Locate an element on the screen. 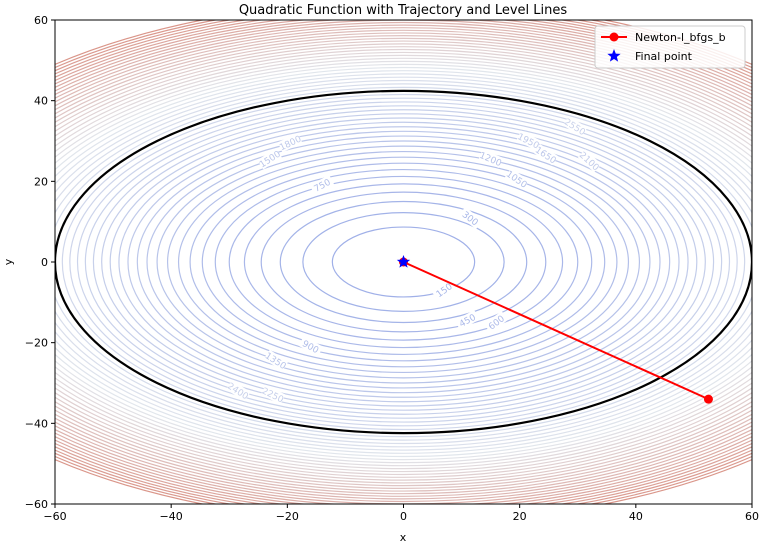 The image size is (760, 547). legend-label-final: Final point is located at coordinates (664, 56).